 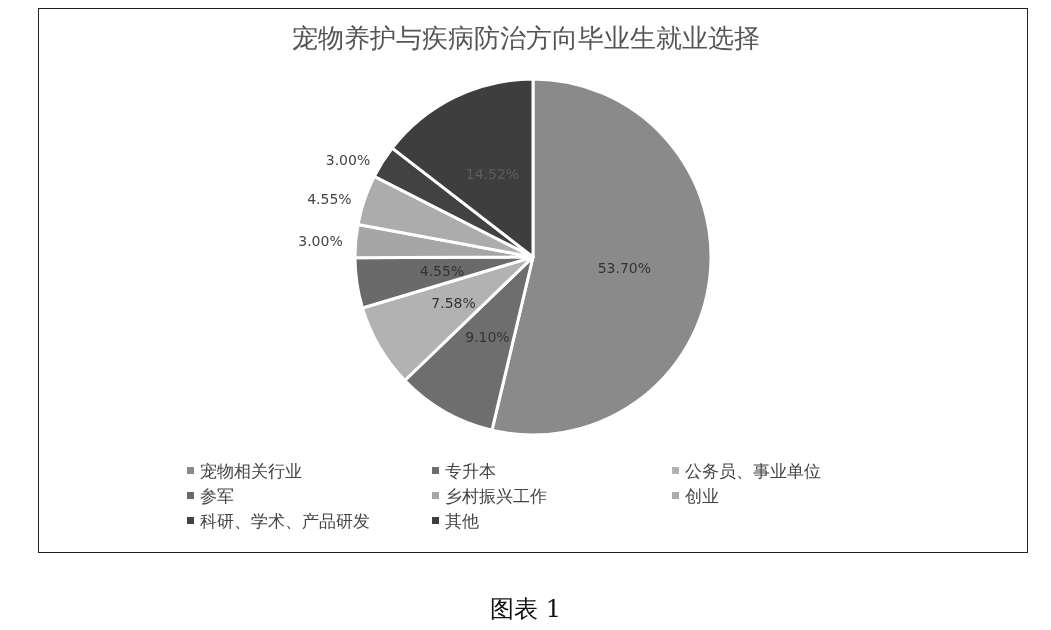 What do you see at coordinates (217, 495) in the screenshot?
I see `legend-label: 参军` at bounding box center [217, 495].